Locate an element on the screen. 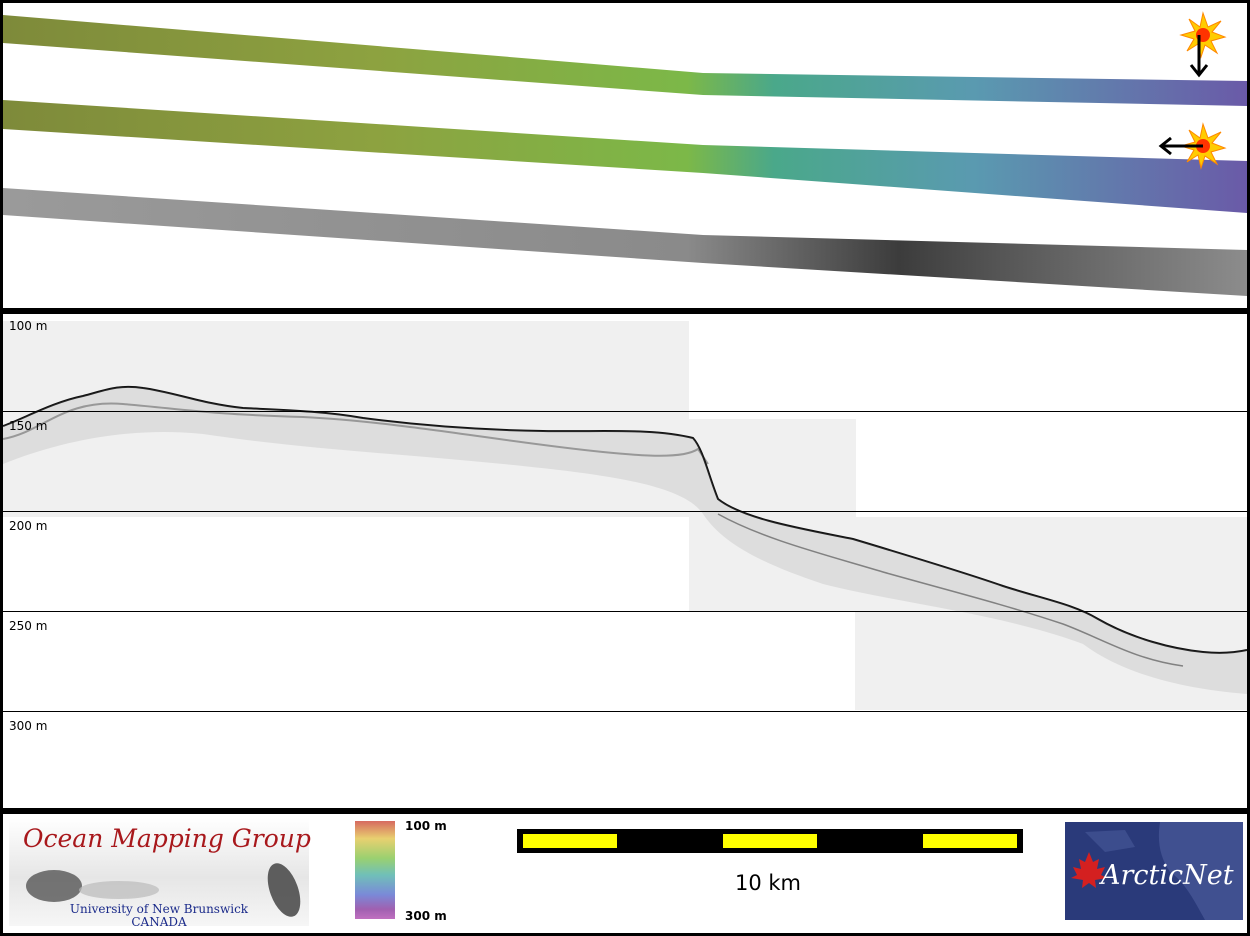  scale-bar-label: 10 km is located at coordinates (768, 883).